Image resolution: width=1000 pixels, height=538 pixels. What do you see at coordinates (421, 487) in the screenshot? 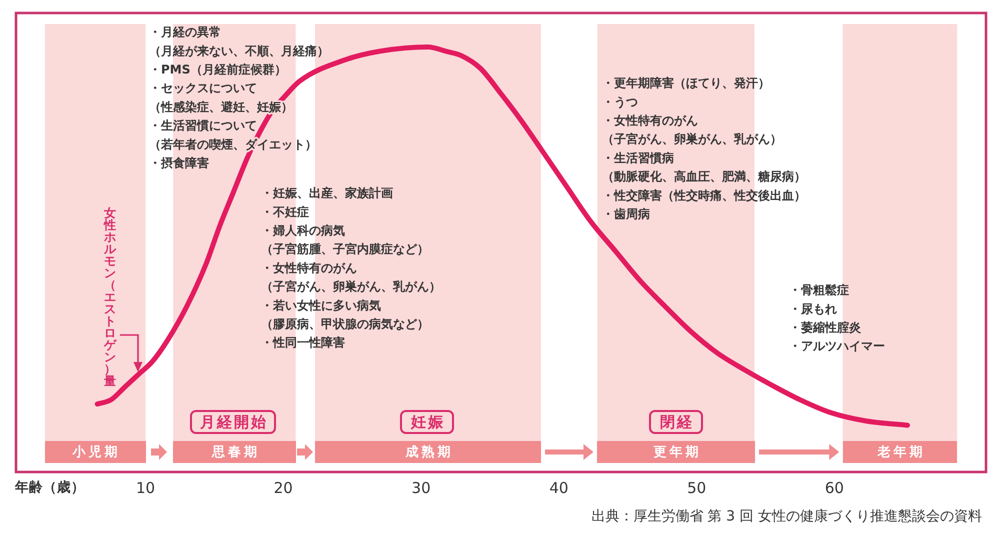
I see `x-tick-label: 30` at bounding box center [421, 487].